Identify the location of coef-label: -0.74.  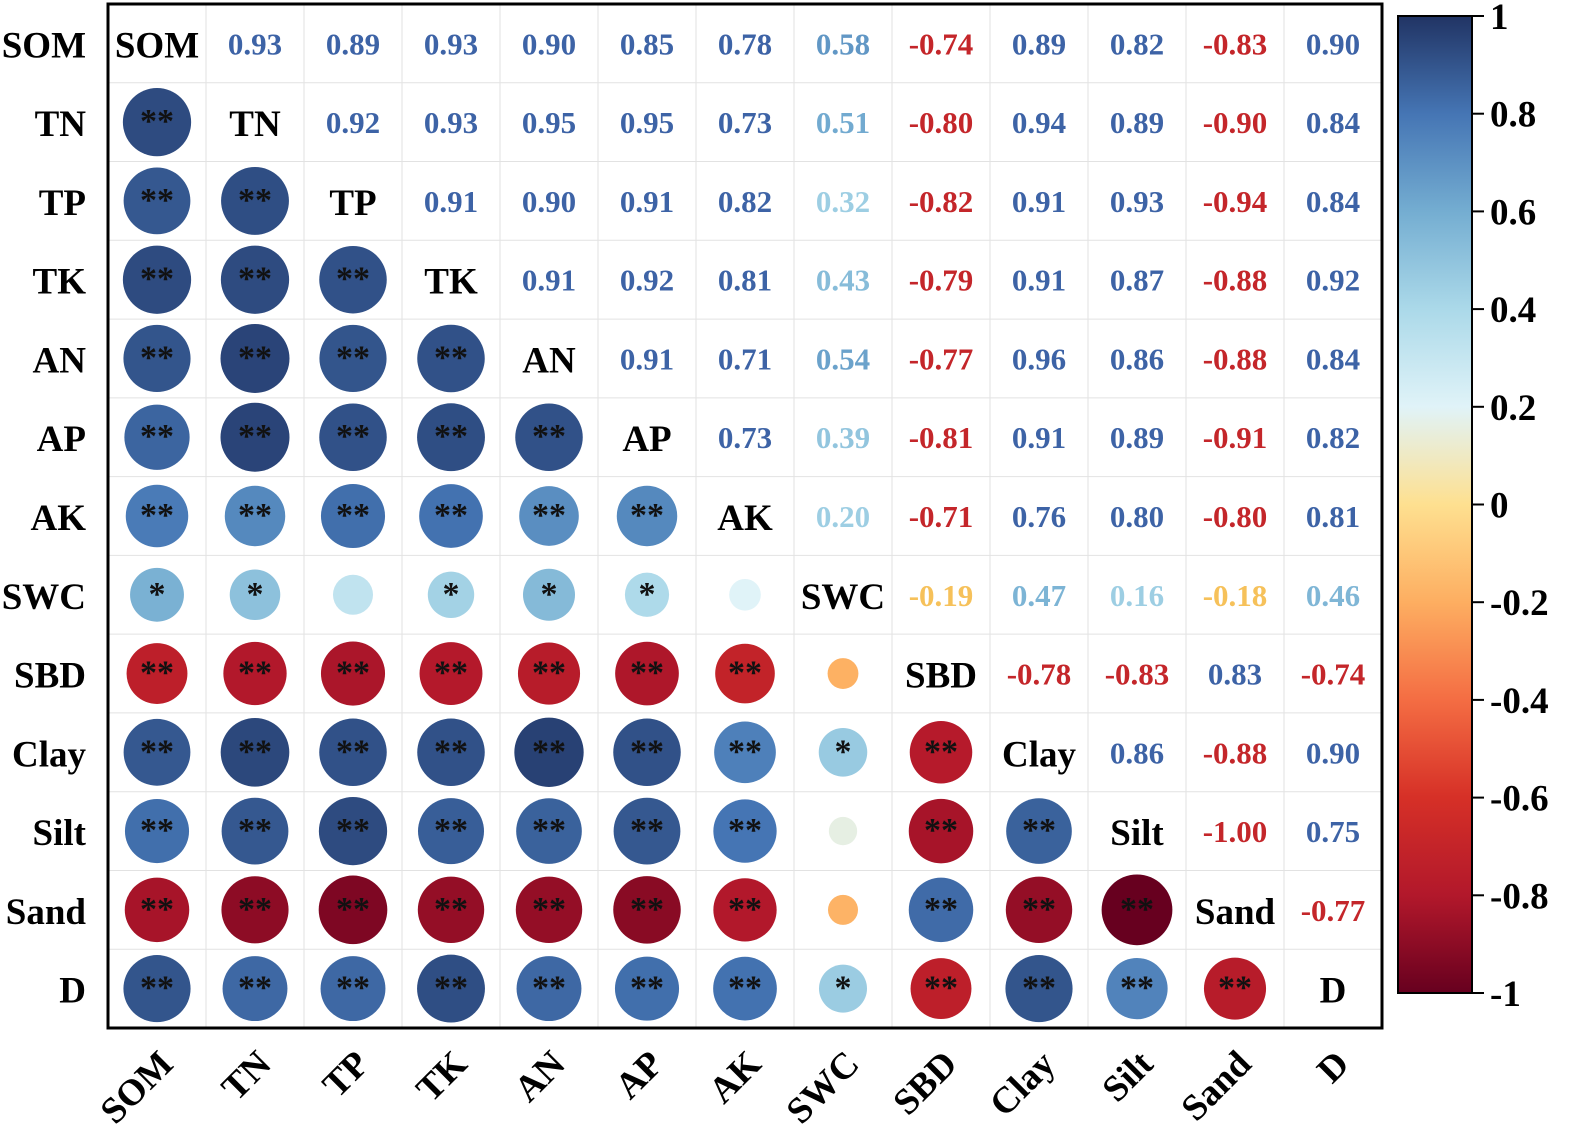
(1333, 674).